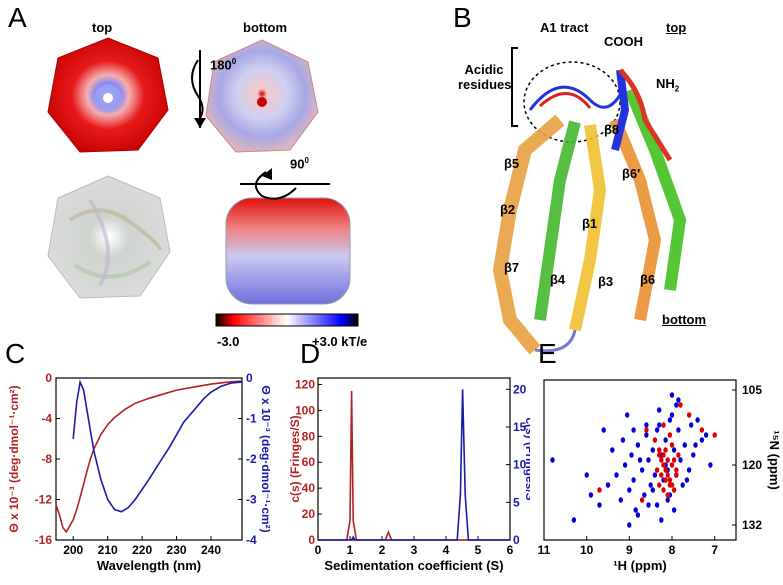 The height and width of the screenshot is (585, 783). What do you see at coordinates (508, 209) in the screenshot?
I see `strand-label-4: β2` at bounding box center [508, 209].